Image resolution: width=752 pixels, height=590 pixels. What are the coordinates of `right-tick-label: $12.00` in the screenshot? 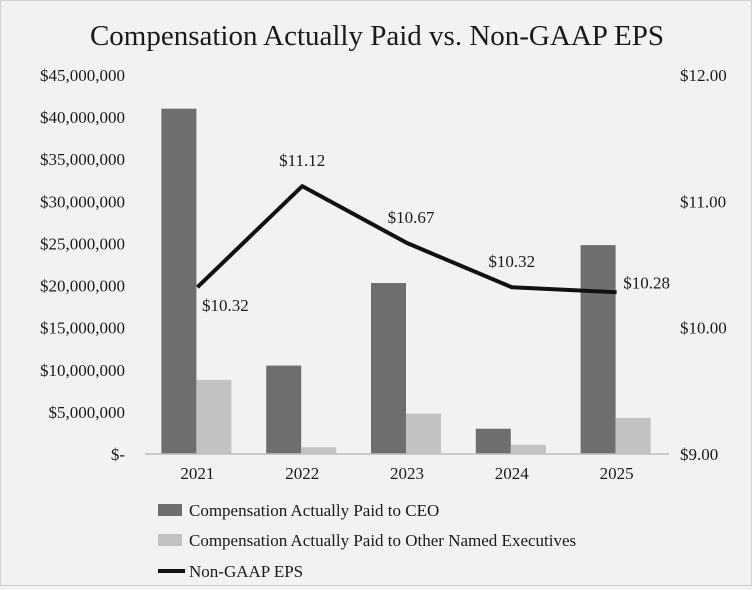 It's located at (703, 75).